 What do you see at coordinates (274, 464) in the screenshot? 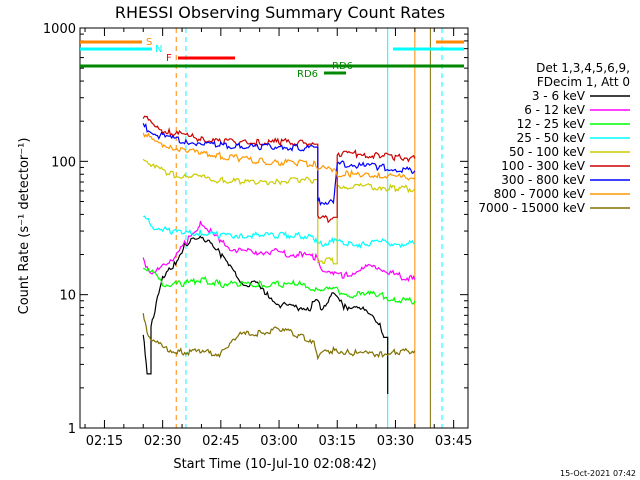
I see `x-axis-label: Start Time (10-Jul-10 02:08:42)` at bounding box center [274, 464].